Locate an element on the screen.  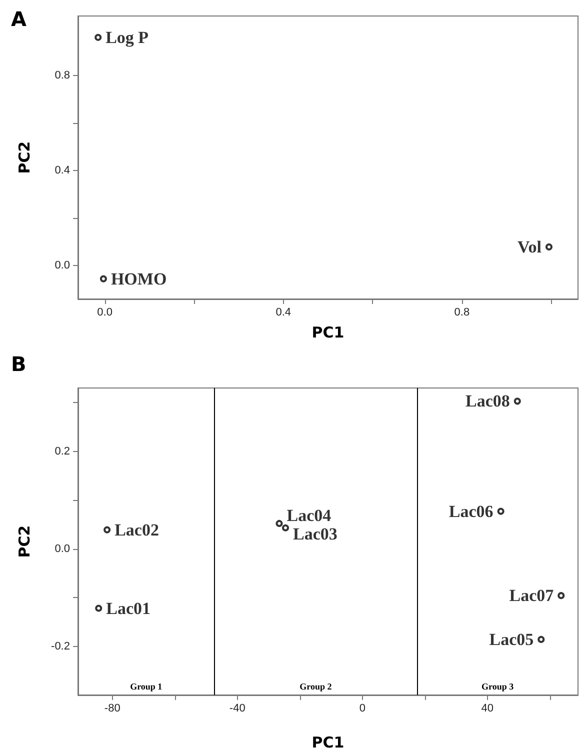
y-tick-label: 0.8 is located at coordinates (62, 75).